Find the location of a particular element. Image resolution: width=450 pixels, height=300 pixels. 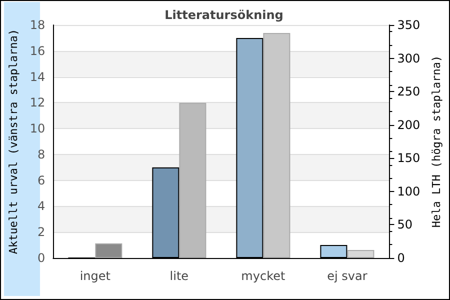

x-tick-label: ej svar is located at coordinates (347, 276).